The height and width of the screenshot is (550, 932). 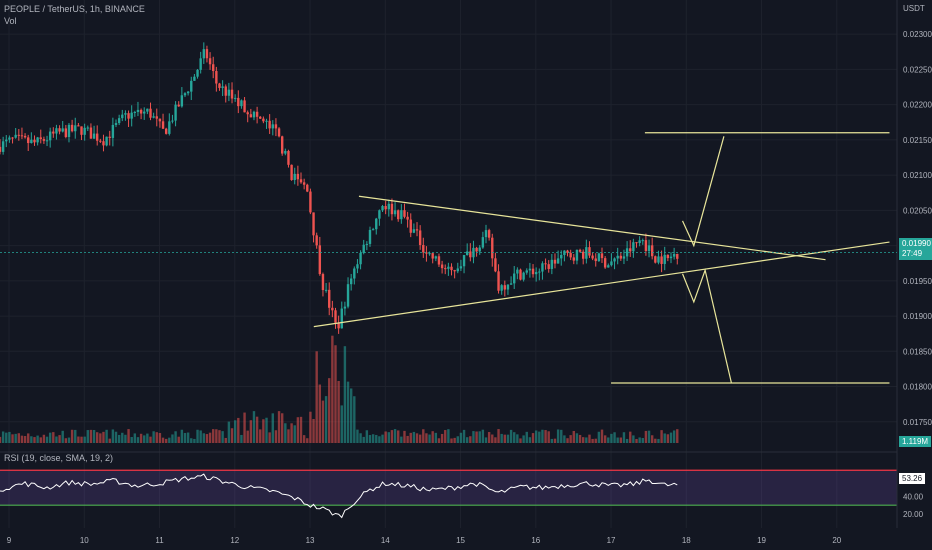 I want to click on time-tick-label: 19, so click(x=761, y=540).